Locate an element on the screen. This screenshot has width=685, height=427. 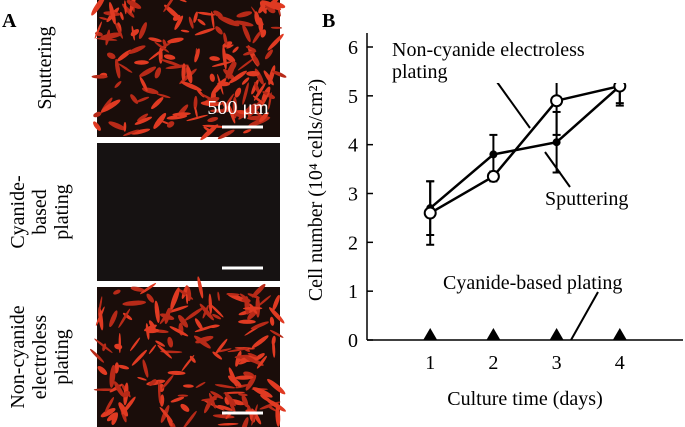
x-tick-label: 3 is located at coordinates (557, 363).